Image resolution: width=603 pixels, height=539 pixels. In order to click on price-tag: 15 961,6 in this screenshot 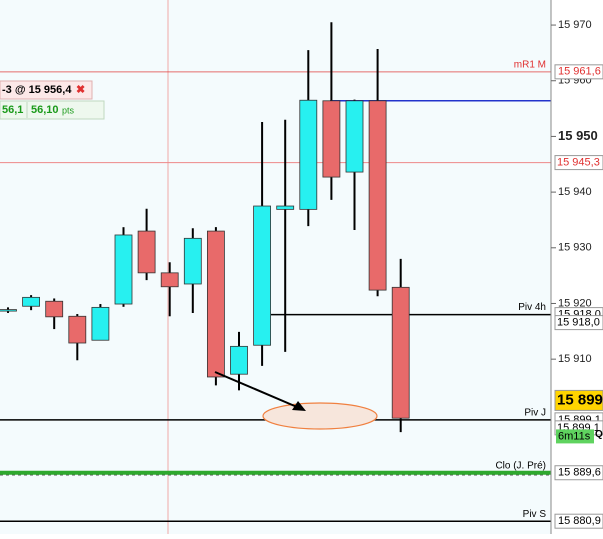, I will do `click(579, 72)`.